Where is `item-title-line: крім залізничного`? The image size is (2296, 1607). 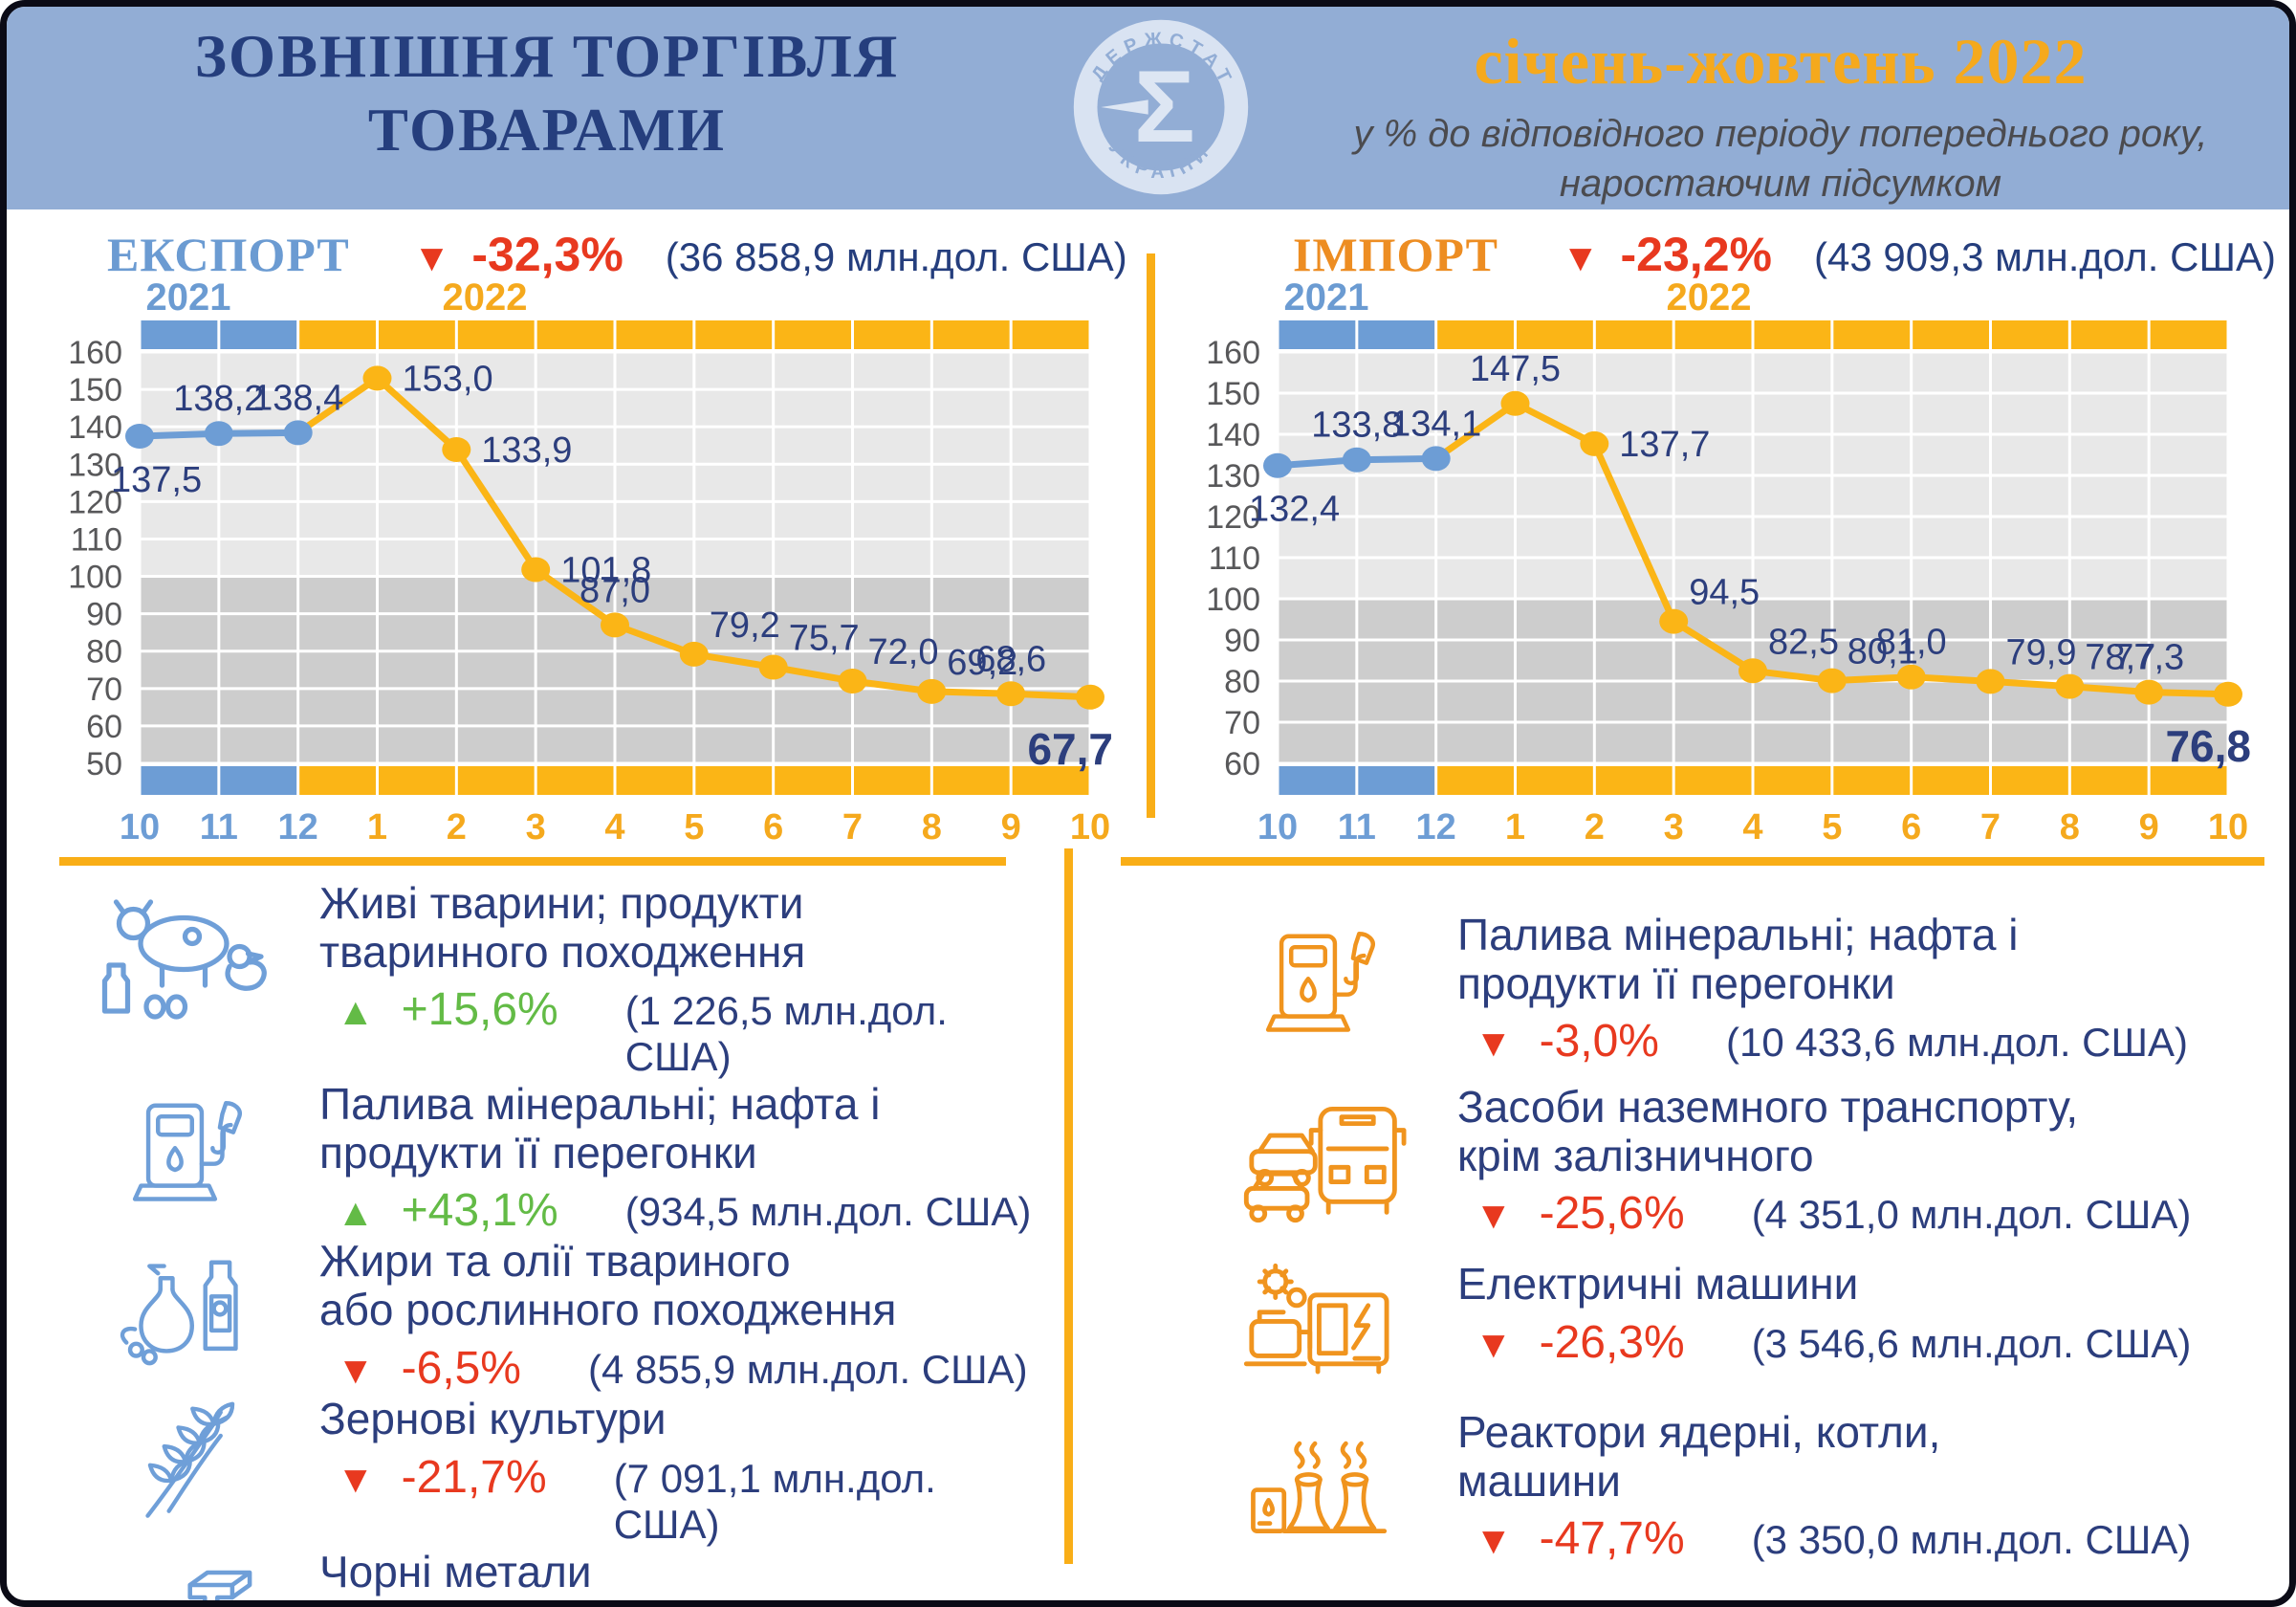 item-title-line: крім залізничного is located at coordinates (1635, 1155).